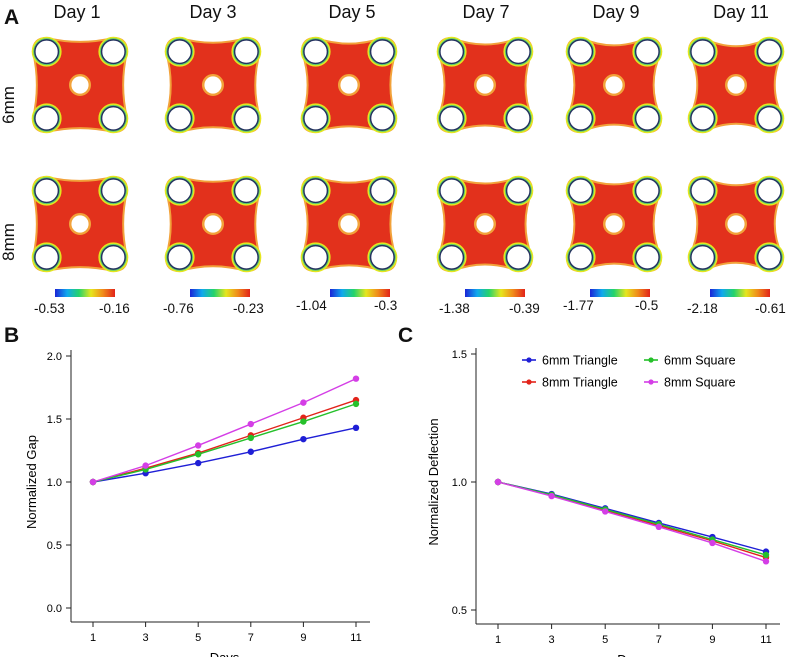 This screenshot has height=657, width=796. What do you see at coordinates (114, 308) in the screenshot?
I see `colorbar-max-day-1: -0.16` at bounding box center [114, 308].